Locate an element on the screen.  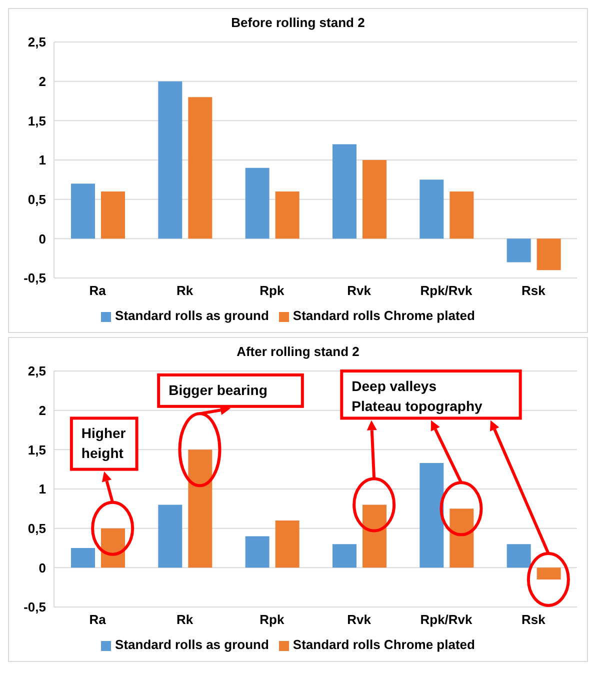
chart-title: Before rolling stand 2 is located at coordinates (298, 23).